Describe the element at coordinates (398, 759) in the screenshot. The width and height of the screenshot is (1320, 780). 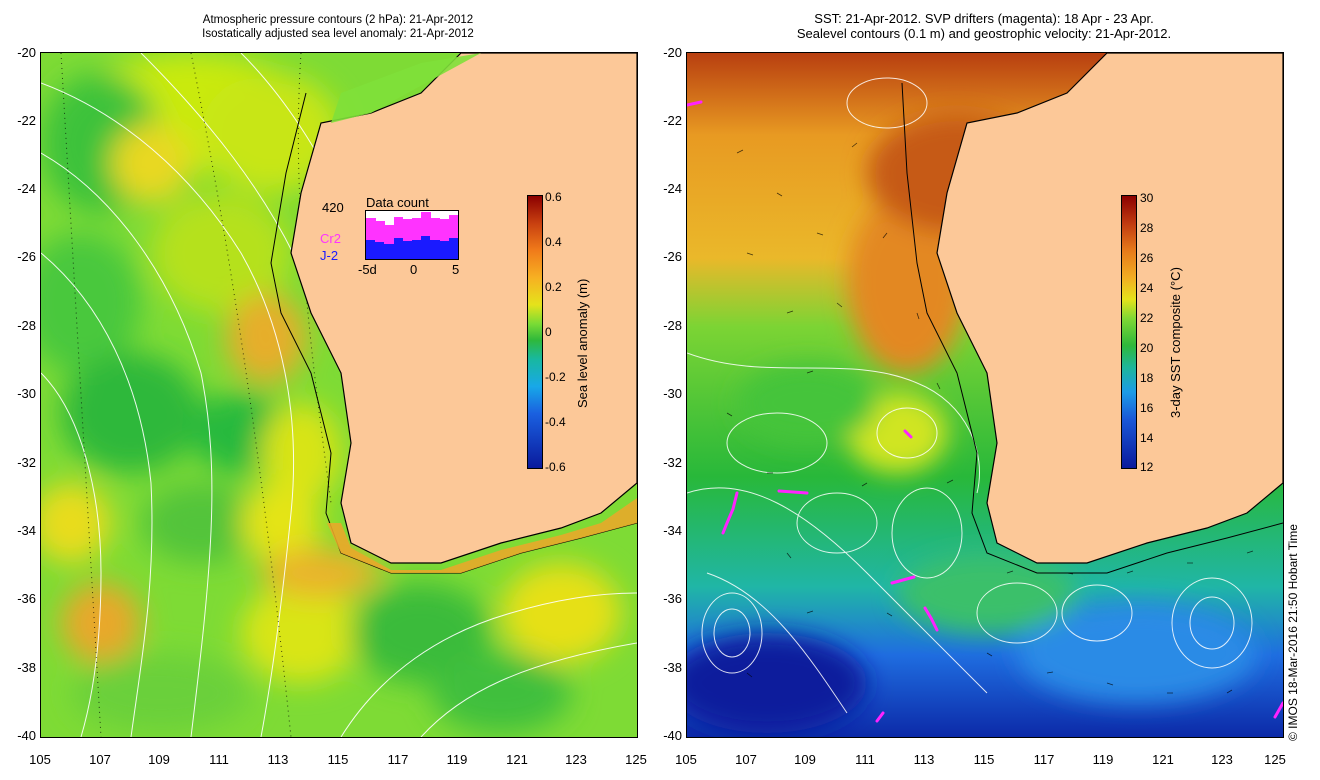
I see `lon-label-left: 117` at that location.